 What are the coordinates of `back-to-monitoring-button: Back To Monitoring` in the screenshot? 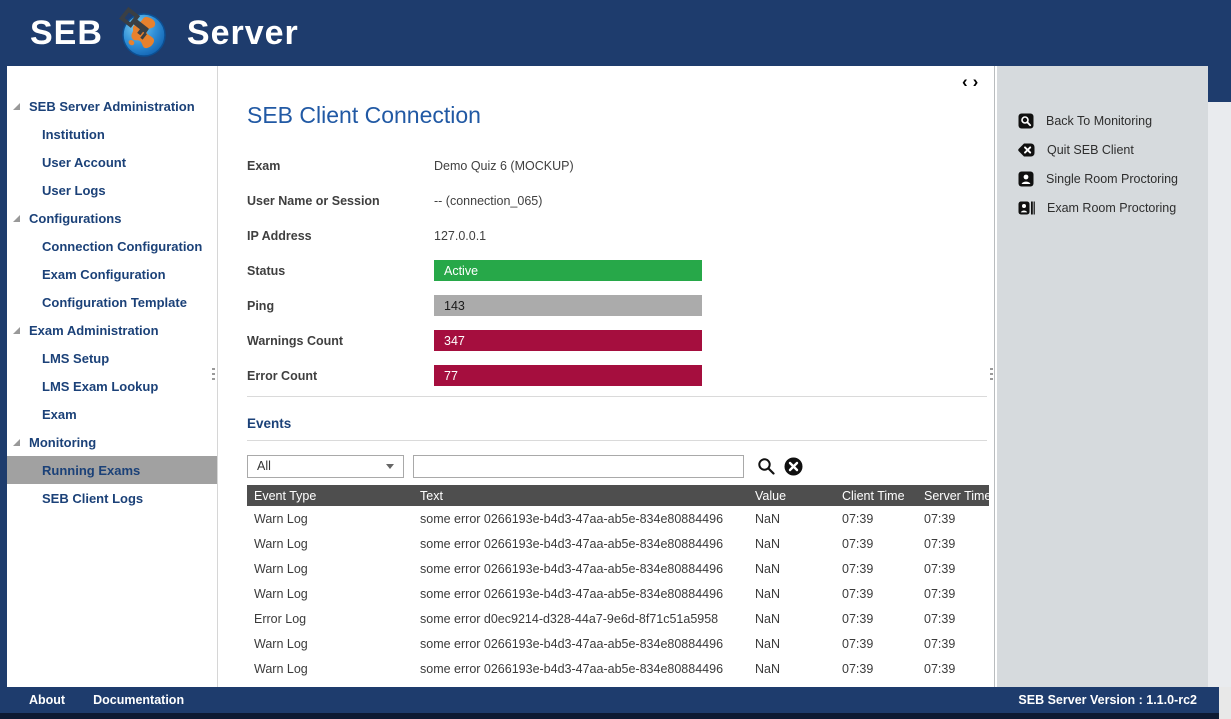 It's located at (1102, 120).